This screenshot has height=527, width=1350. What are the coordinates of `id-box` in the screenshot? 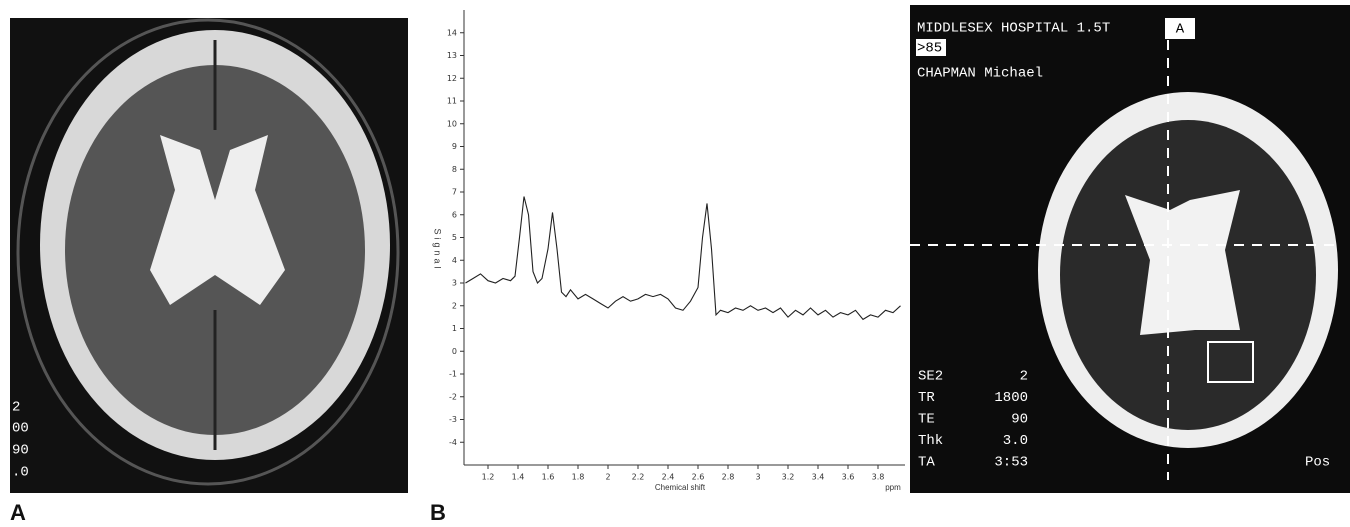 It's located at (931, 47).